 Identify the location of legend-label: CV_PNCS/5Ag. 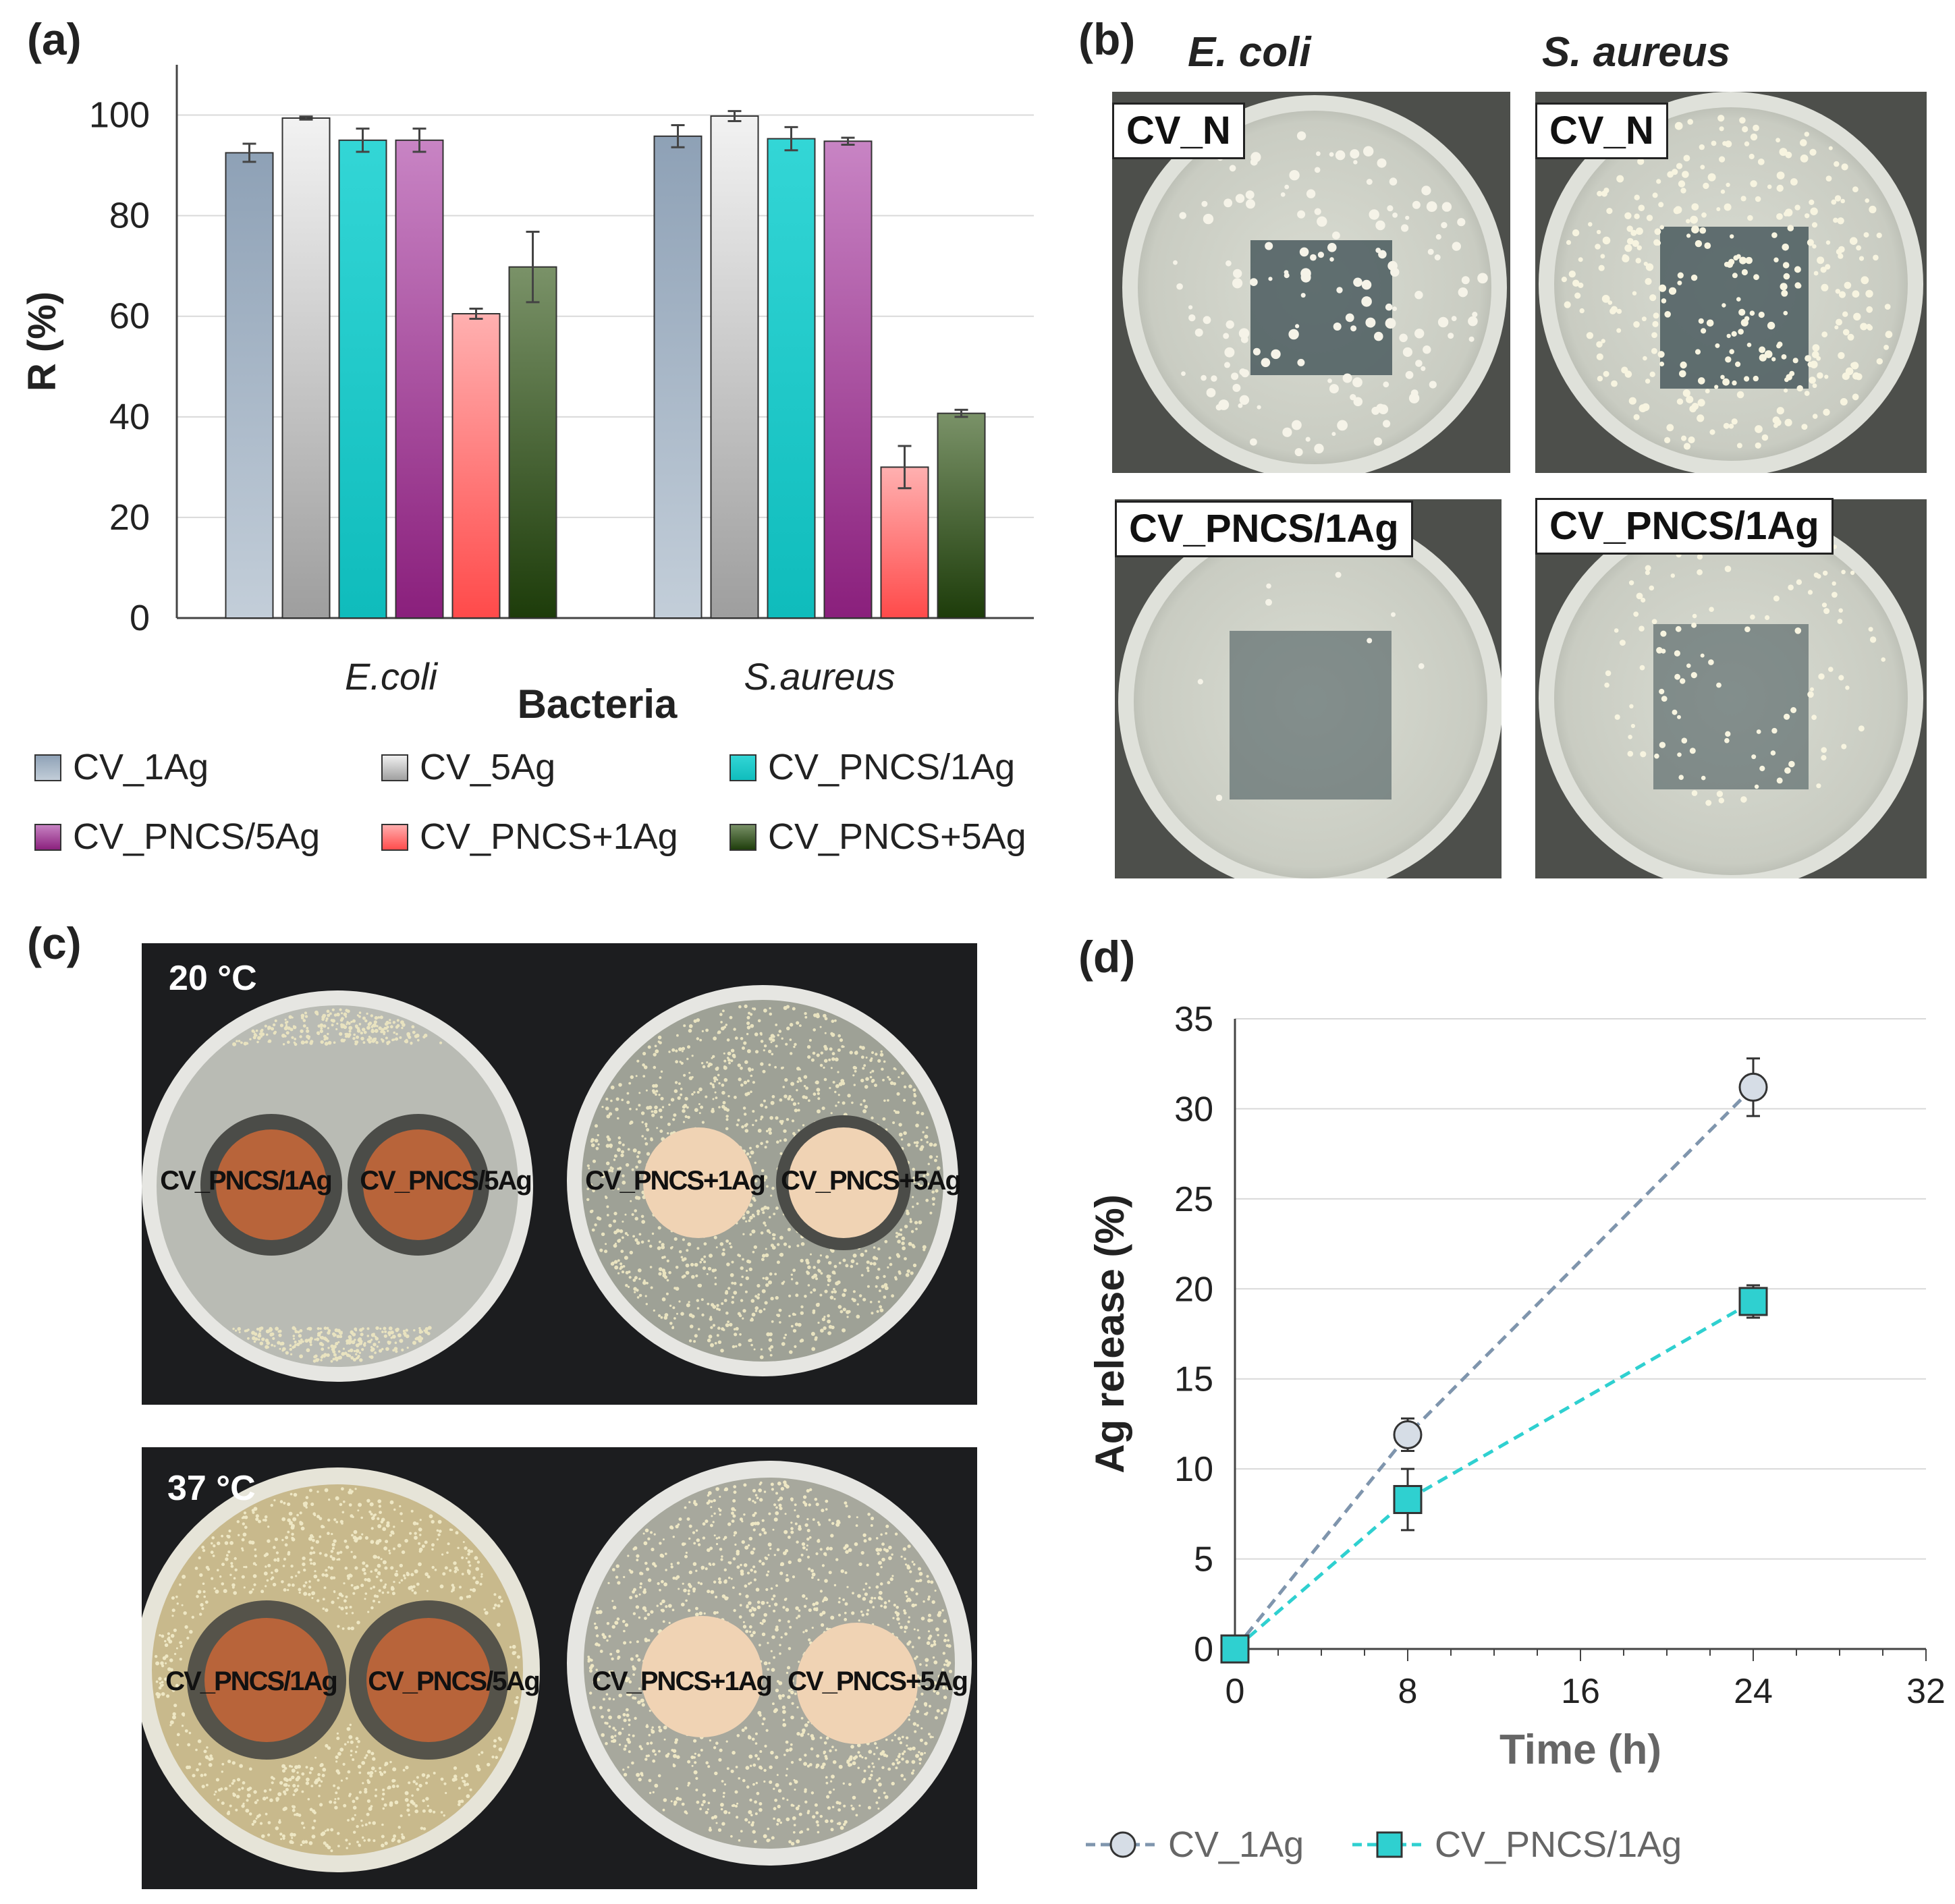
(196, 836).